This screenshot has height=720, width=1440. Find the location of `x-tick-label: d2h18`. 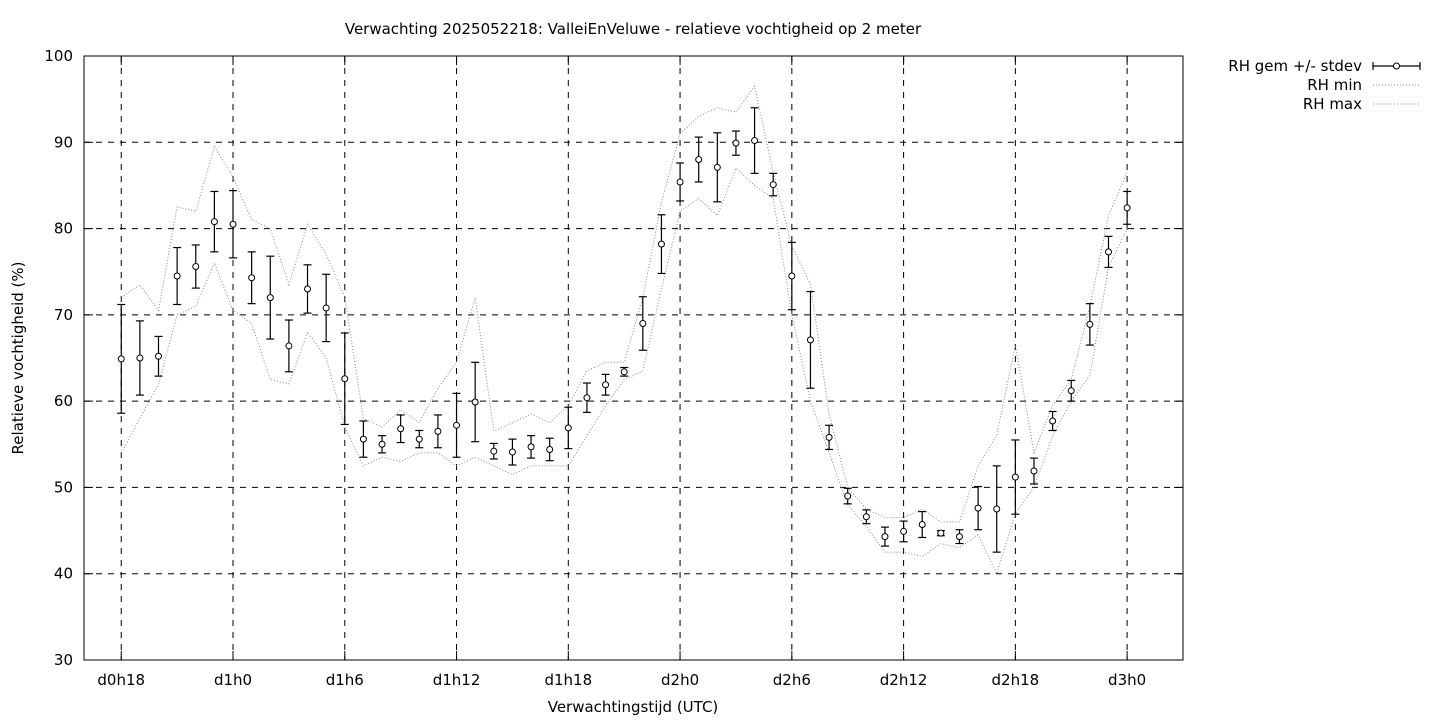

x-tick-label: d2h18 is located at coordinates (1016, 680).